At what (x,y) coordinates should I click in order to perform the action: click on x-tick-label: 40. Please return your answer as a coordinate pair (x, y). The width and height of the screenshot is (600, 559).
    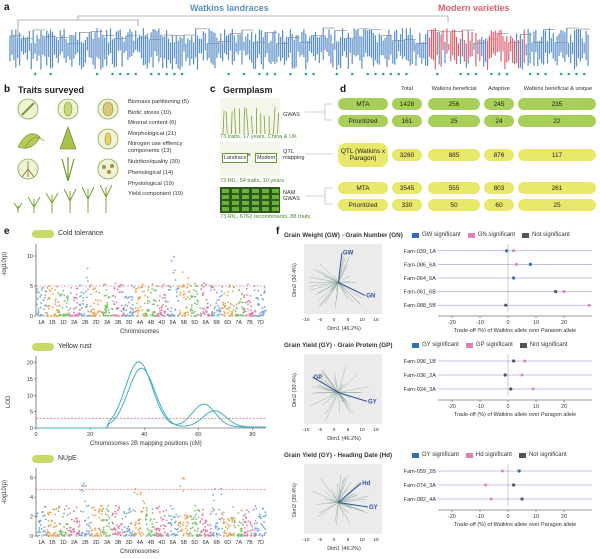
    Looking at the image, I should click on (144, 435).